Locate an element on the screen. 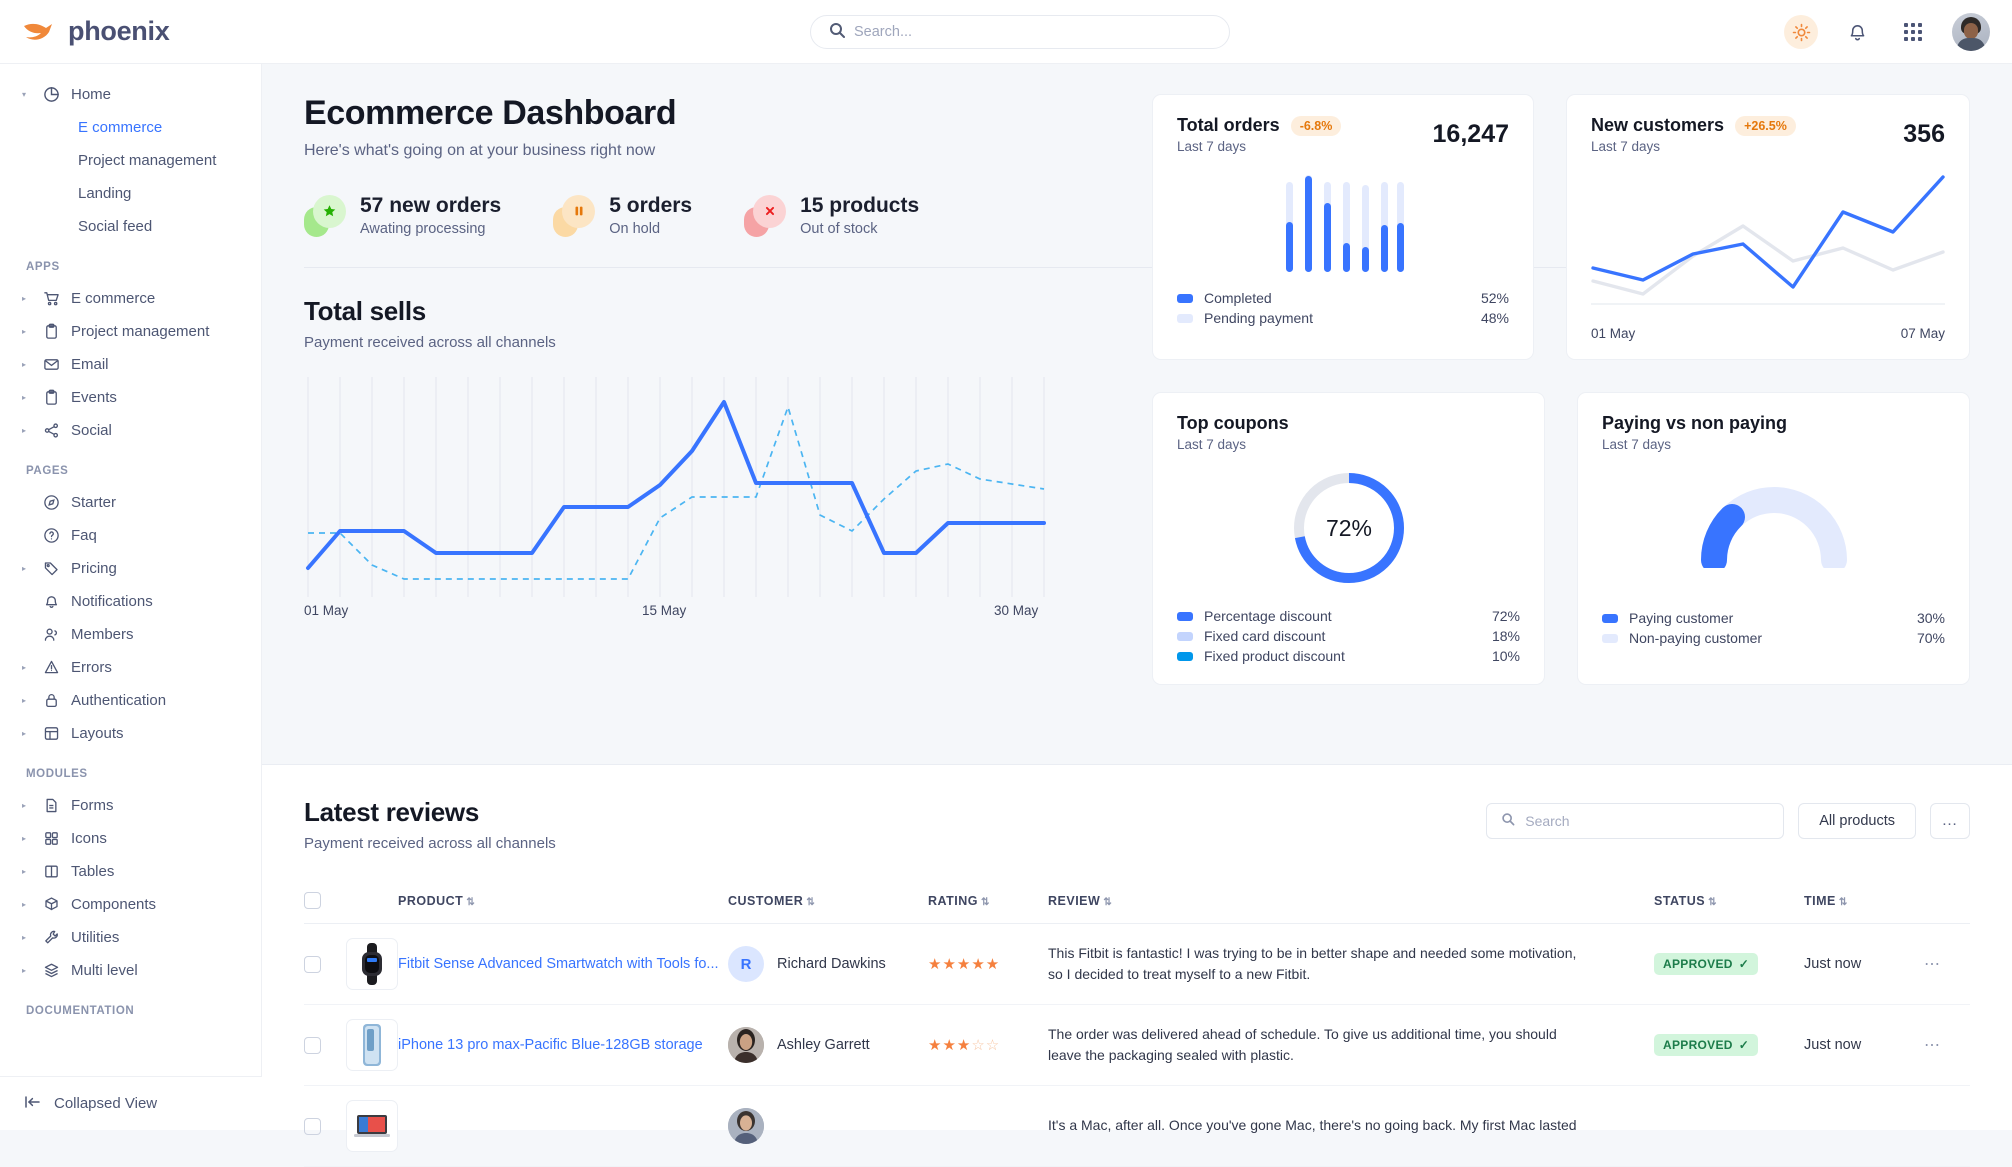  row-select-cell is located at coordinates (325, 1126).